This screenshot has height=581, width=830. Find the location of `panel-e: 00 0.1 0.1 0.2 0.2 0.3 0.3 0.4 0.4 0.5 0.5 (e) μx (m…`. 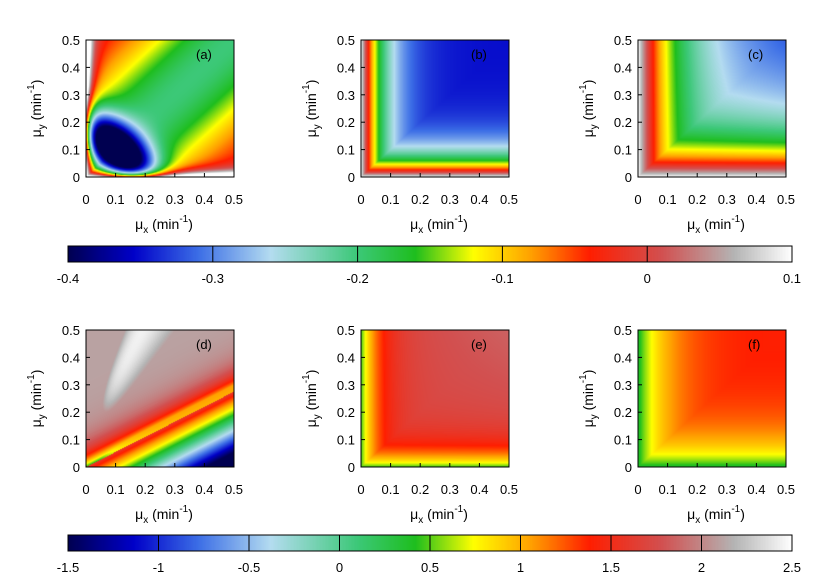

panel-e: 00 0.1 0.1 0.2 0.2 0.3 0.3 0.4 0.4 0.5 0.5 (e) μx (m… is located at coordinates (409, 424).